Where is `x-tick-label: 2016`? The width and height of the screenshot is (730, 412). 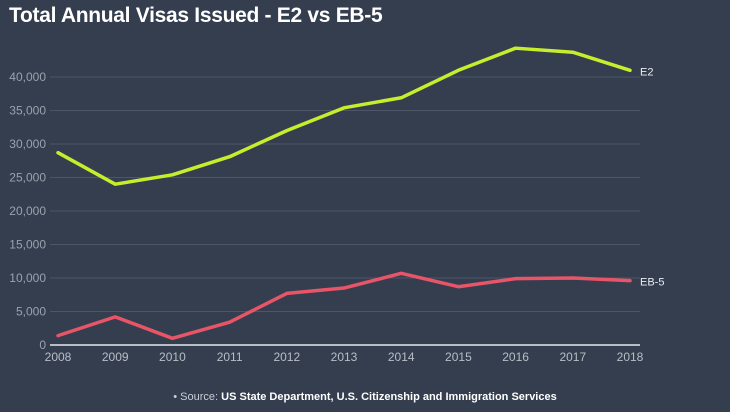 x-tick-label: 2016 is located at coordinates (515, 357).